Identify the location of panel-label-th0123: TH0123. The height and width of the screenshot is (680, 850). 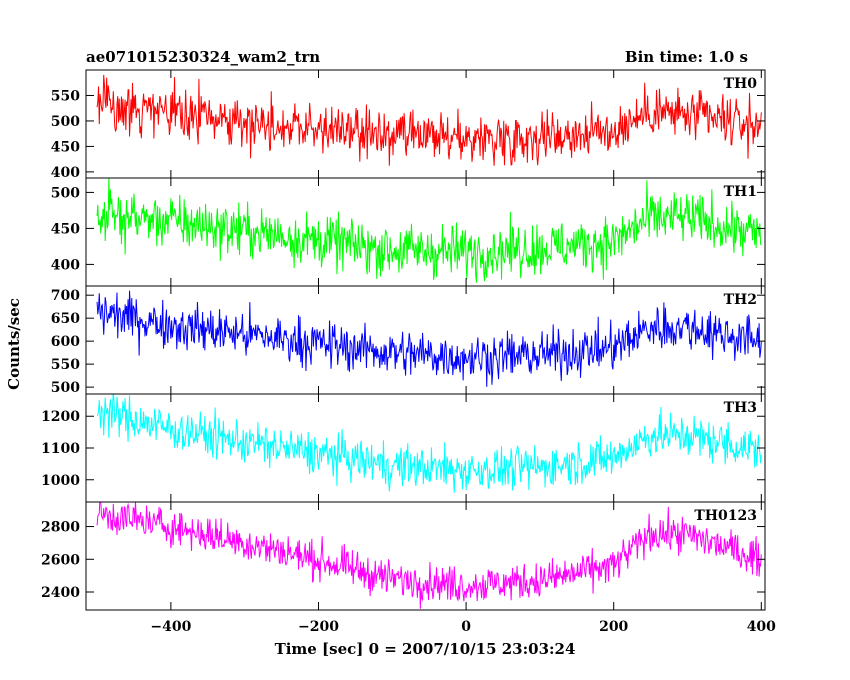
(725, 516).